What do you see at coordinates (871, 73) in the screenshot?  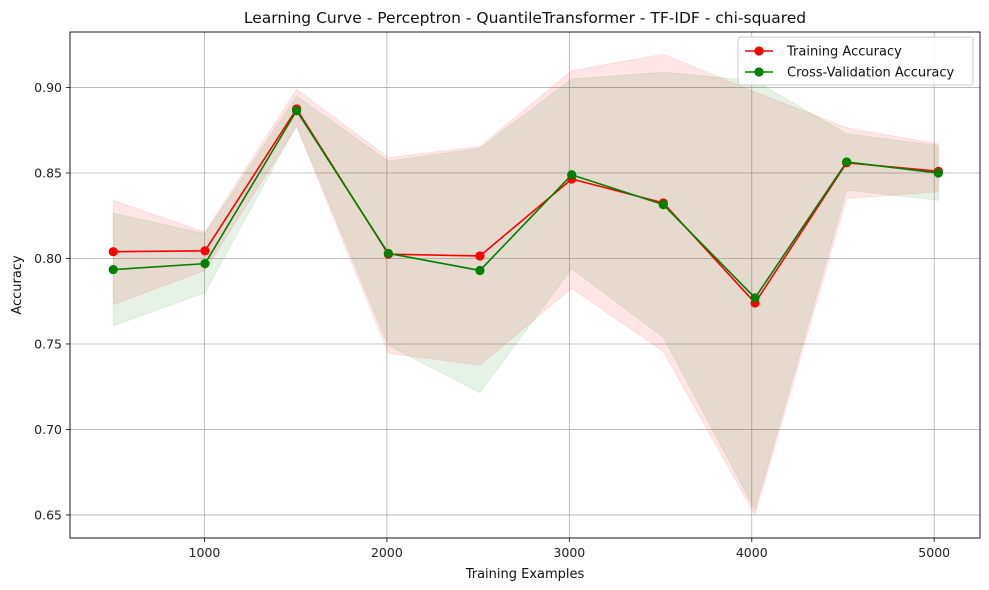 I see `legend-label-cv: Cross-Validation Accuracy` at bounding box center [871, 73].